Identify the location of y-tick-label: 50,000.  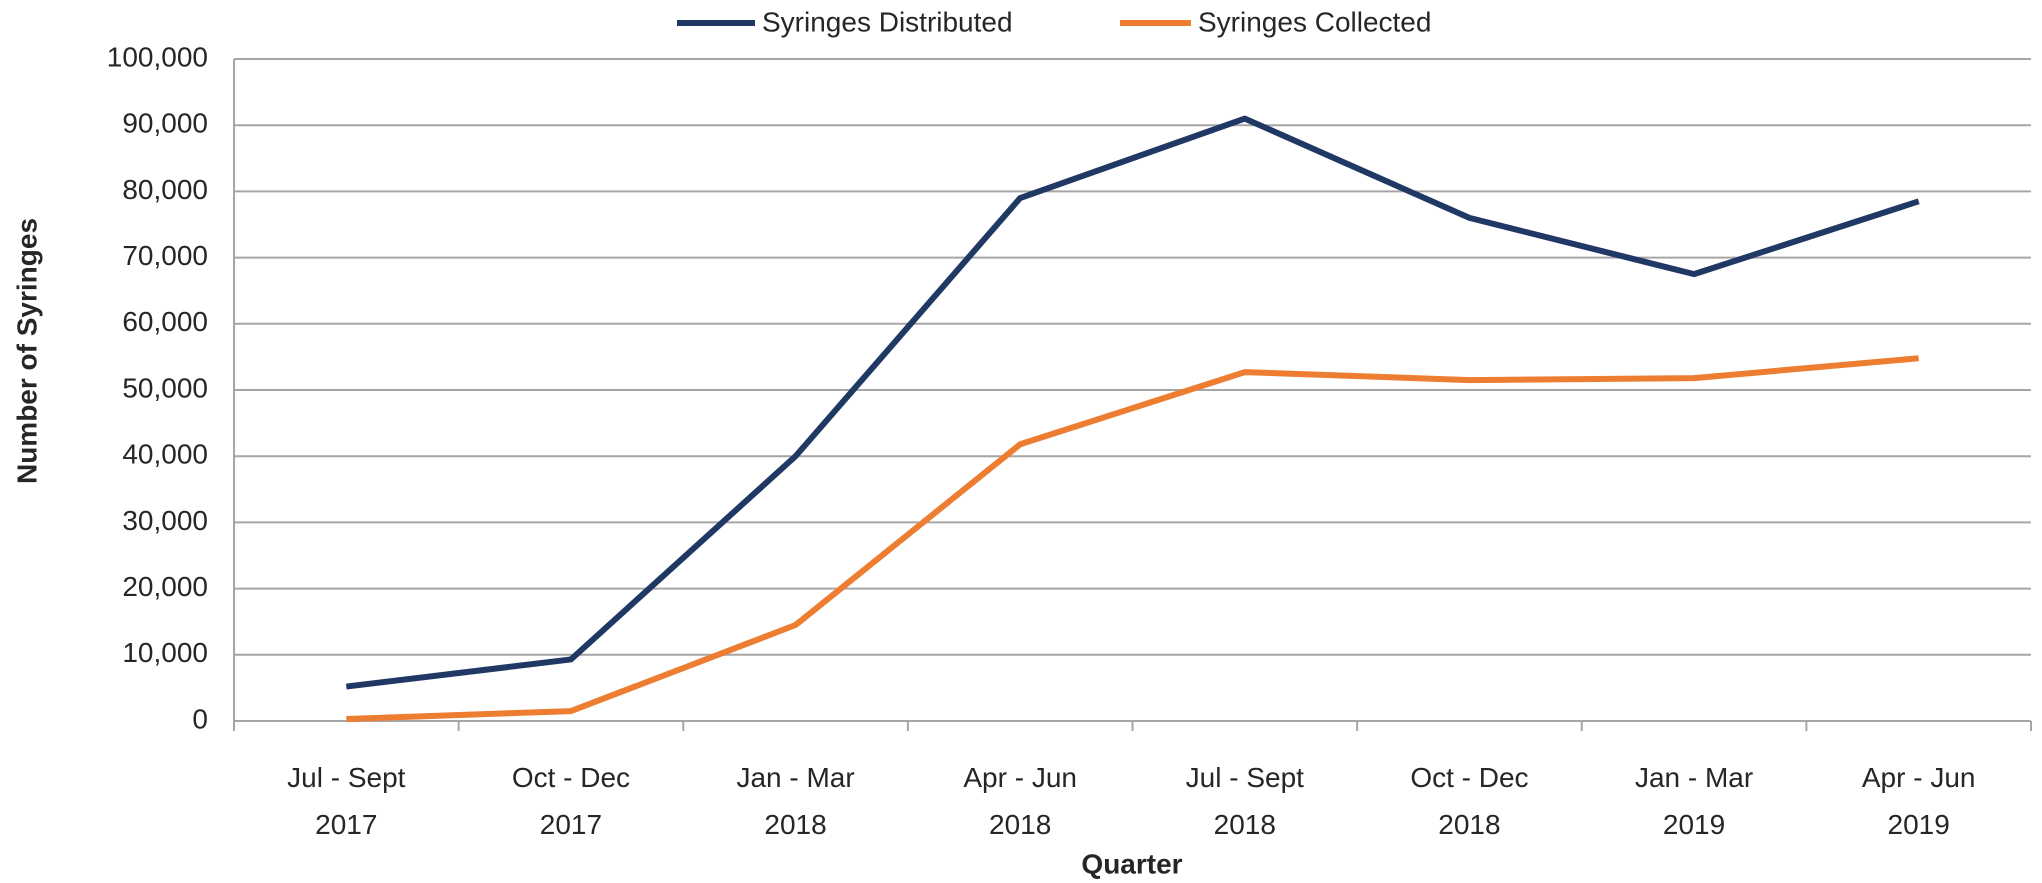
(165, 387).